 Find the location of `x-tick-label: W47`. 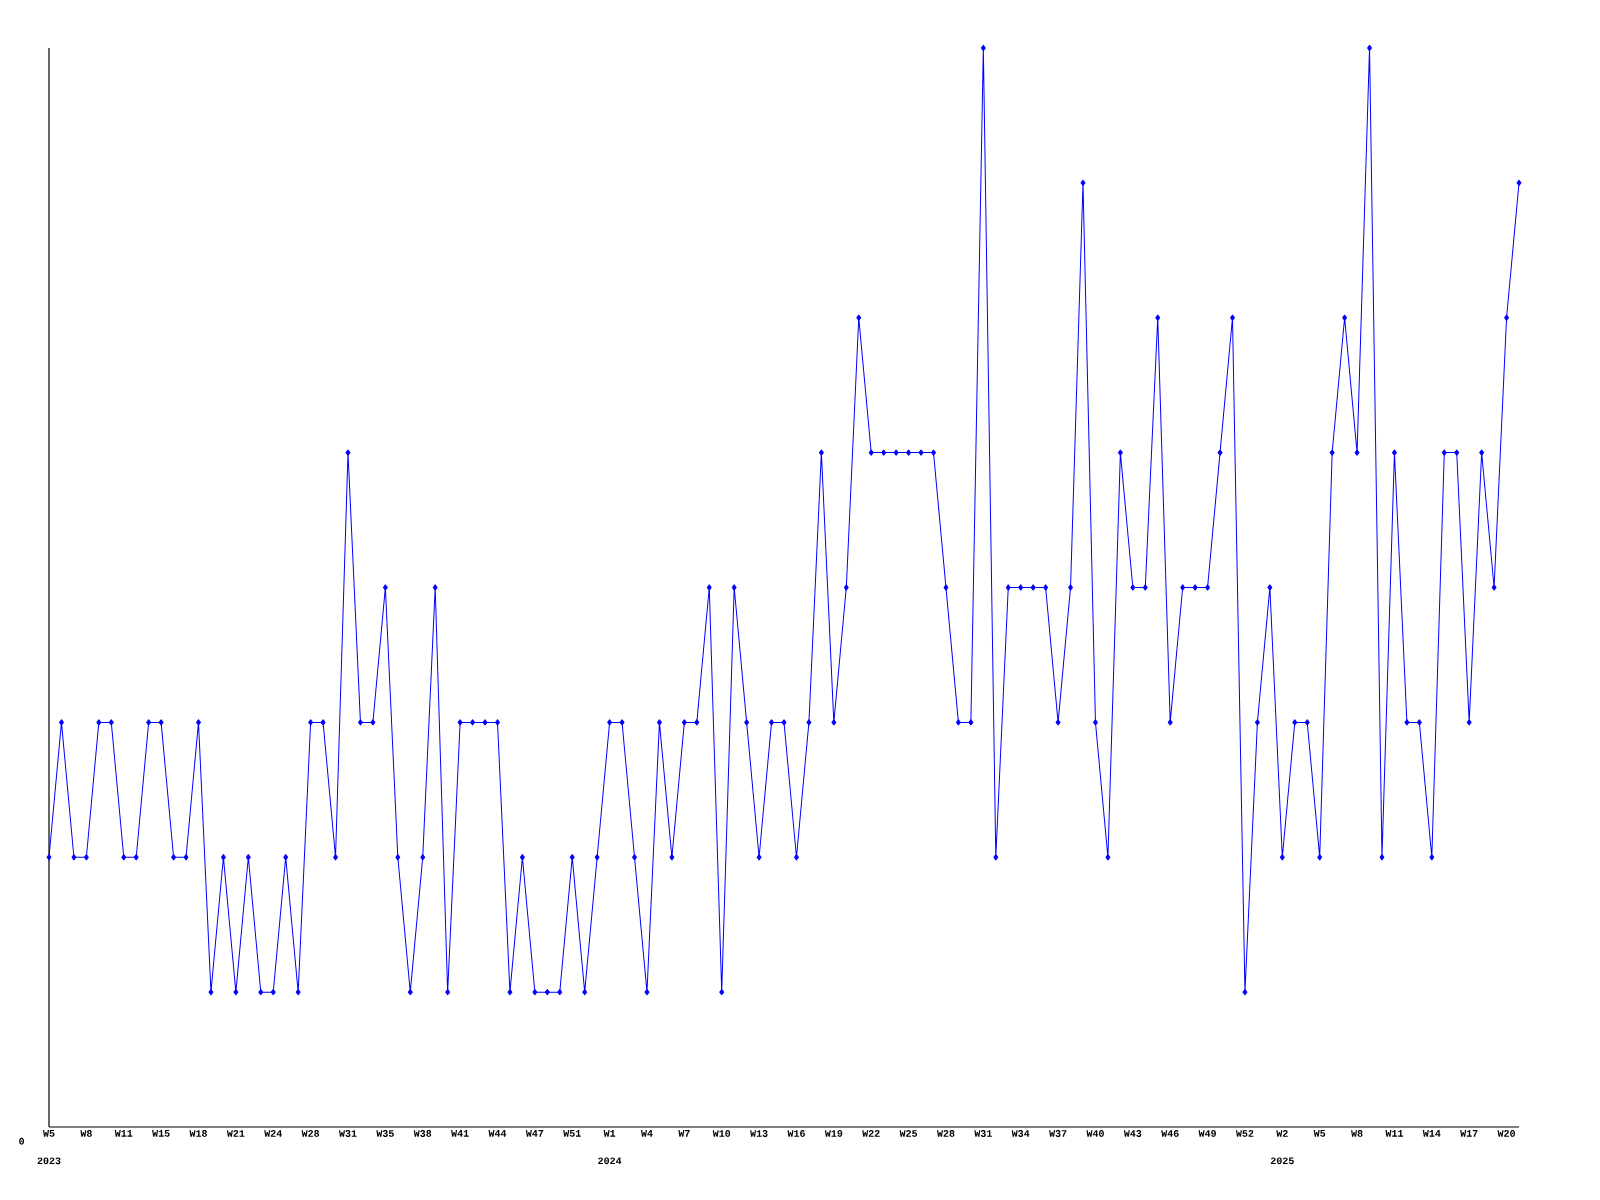

x-tick-label: W47 is located at coordinates (534, 1133).